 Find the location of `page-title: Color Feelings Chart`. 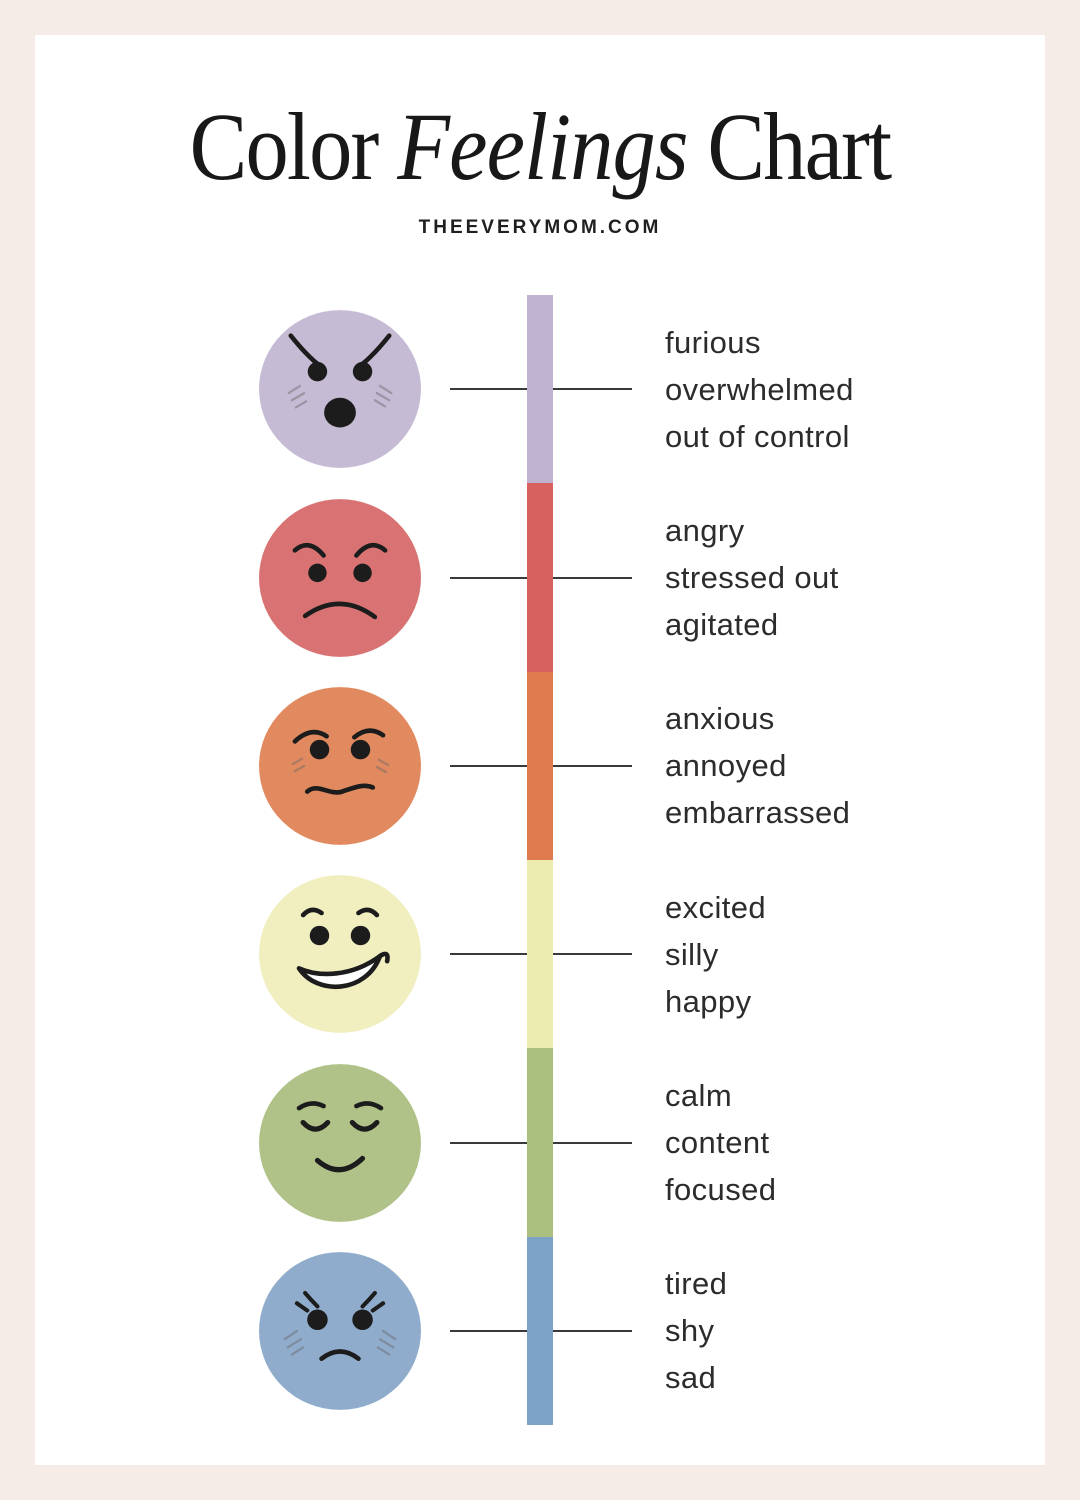

page-title: Color Feelings Chart is located at coordinates (540, 147).